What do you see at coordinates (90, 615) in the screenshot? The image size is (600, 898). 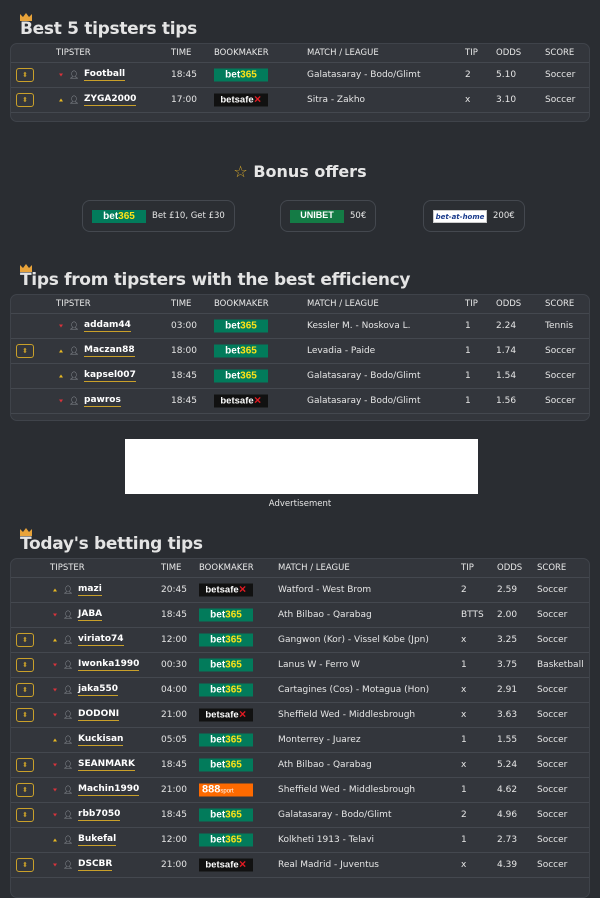 I see `tipster-link: JABA` at bounding box center [90, 615].